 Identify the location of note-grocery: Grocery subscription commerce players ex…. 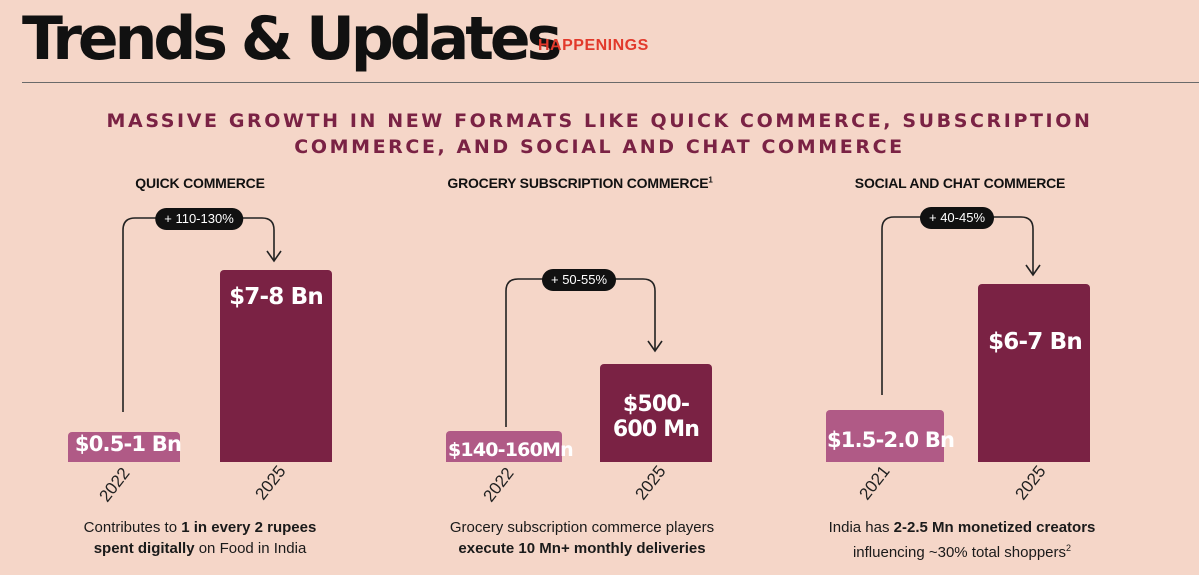
(582, 538).